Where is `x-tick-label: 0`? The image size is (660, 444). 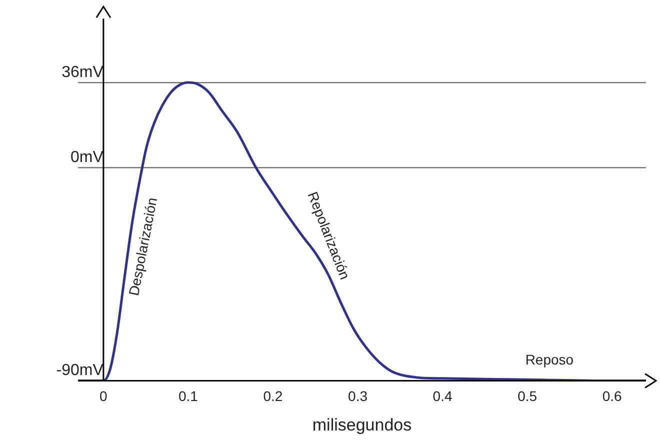 x-tick-label: 0 is located at coordinates (104, 396).